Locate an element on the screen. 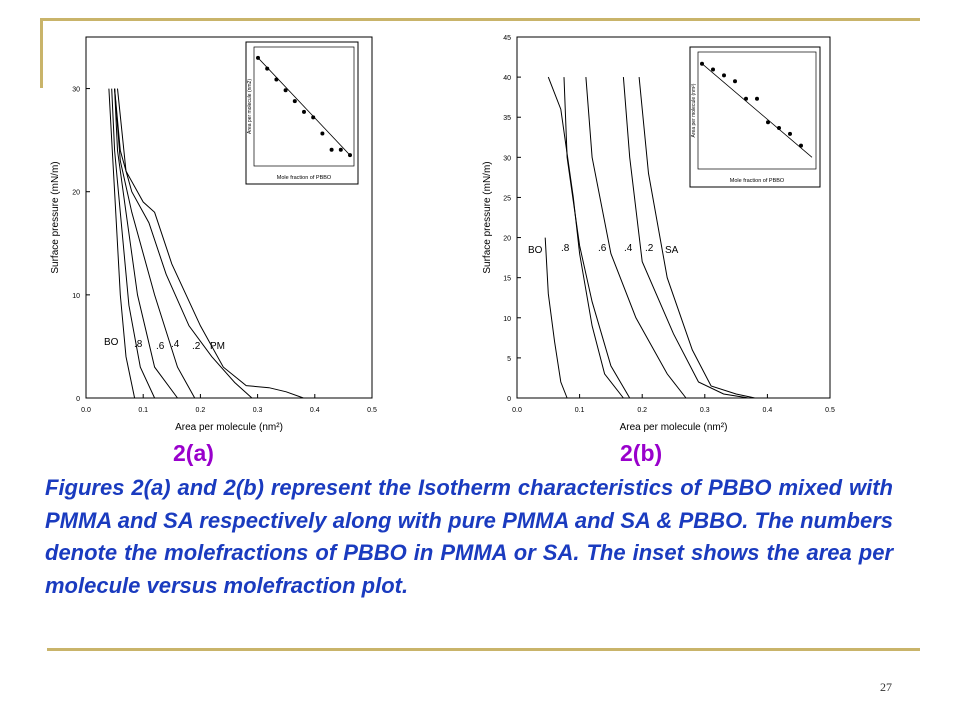  chart-a-series-label: .8 is located at coordinates (138, 344).